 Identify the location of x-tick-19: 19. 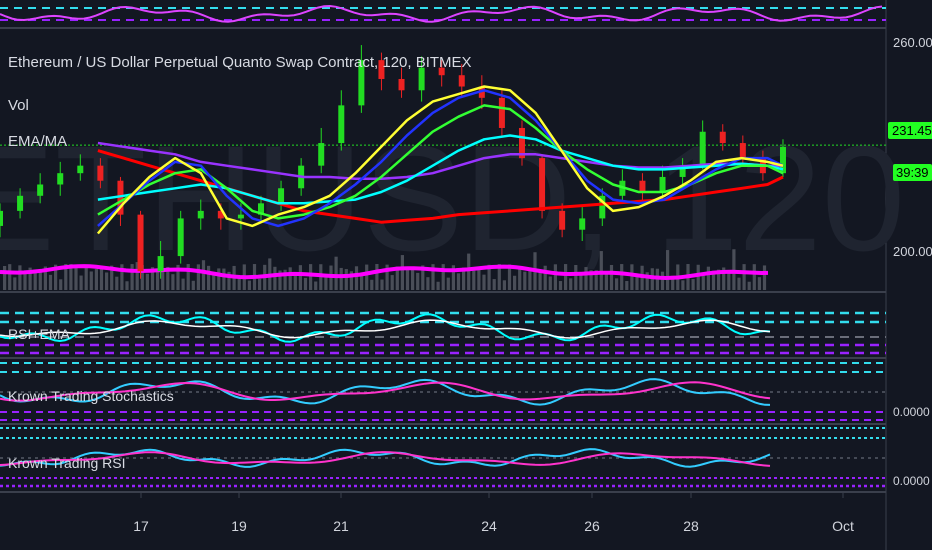
(239, 526).